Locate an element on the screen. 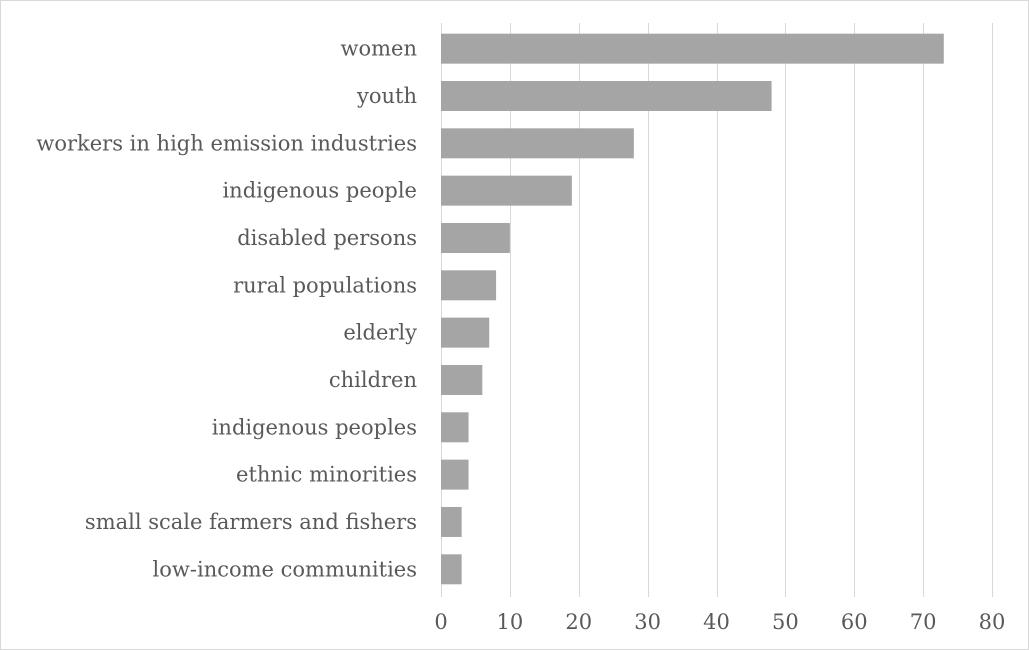 This screenshot has height=650, width=1029. bar-elderly is located at coordinates (465, 332).